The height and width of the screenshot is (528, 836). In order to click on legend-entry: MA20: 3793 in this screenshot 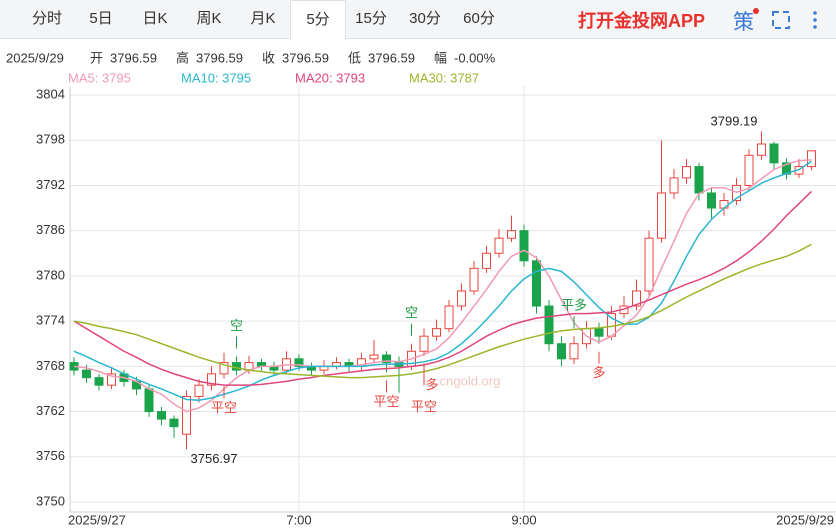, I will do `click(330, 77)`.